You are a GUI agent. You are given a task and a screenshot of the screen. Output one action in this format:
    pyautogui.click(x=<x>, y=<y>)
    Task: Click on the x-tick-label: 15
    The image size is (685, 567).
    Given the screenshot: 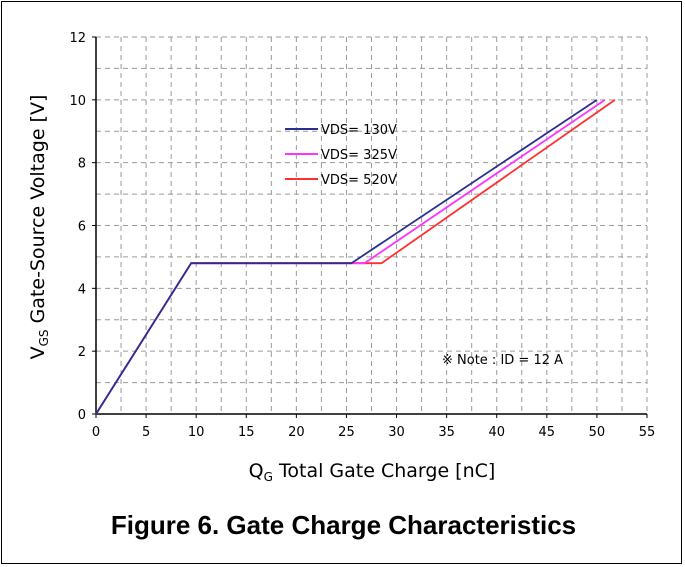 What is the action you would take?
    pyautogui.click(x=246, y=432)
    